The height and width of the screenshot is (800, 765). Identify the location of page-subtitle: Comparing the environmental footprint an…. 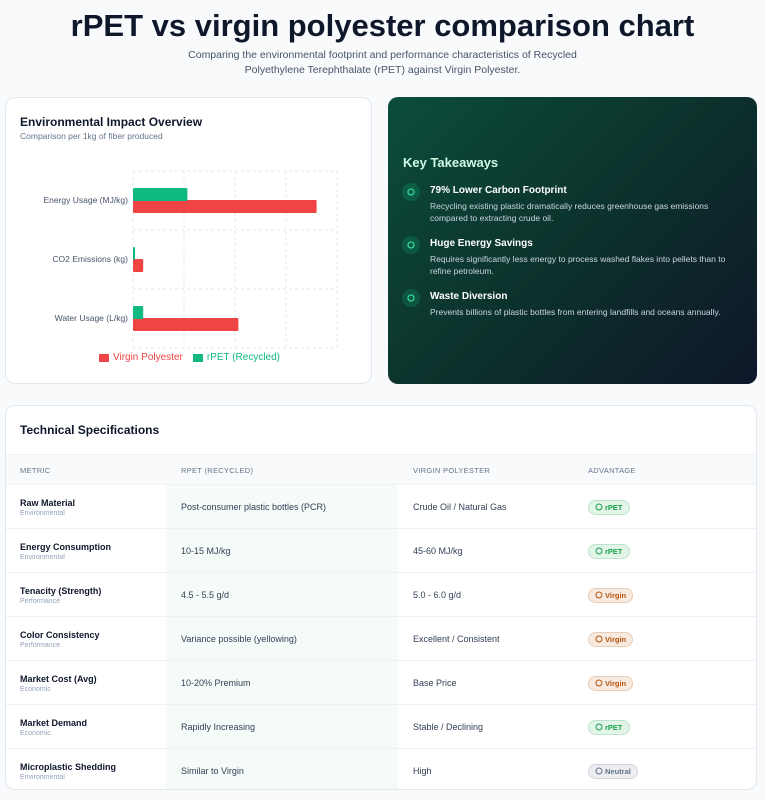
(382, 62).